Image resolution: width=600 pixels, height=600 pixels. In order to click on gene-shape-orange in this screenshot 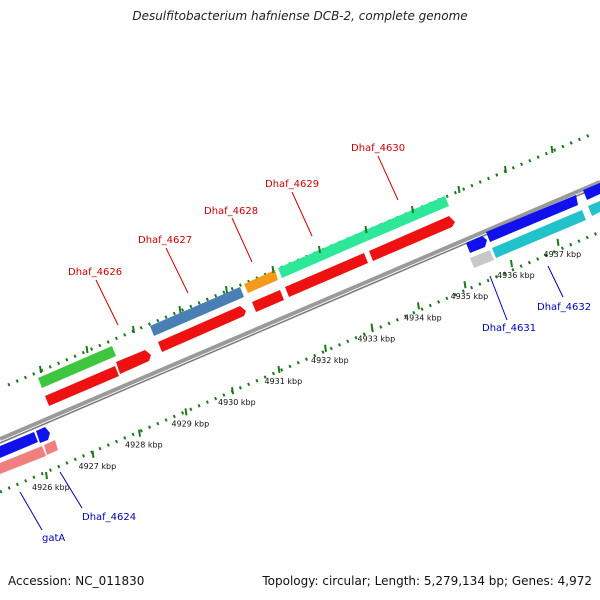, I will do `click(261, 281)`.